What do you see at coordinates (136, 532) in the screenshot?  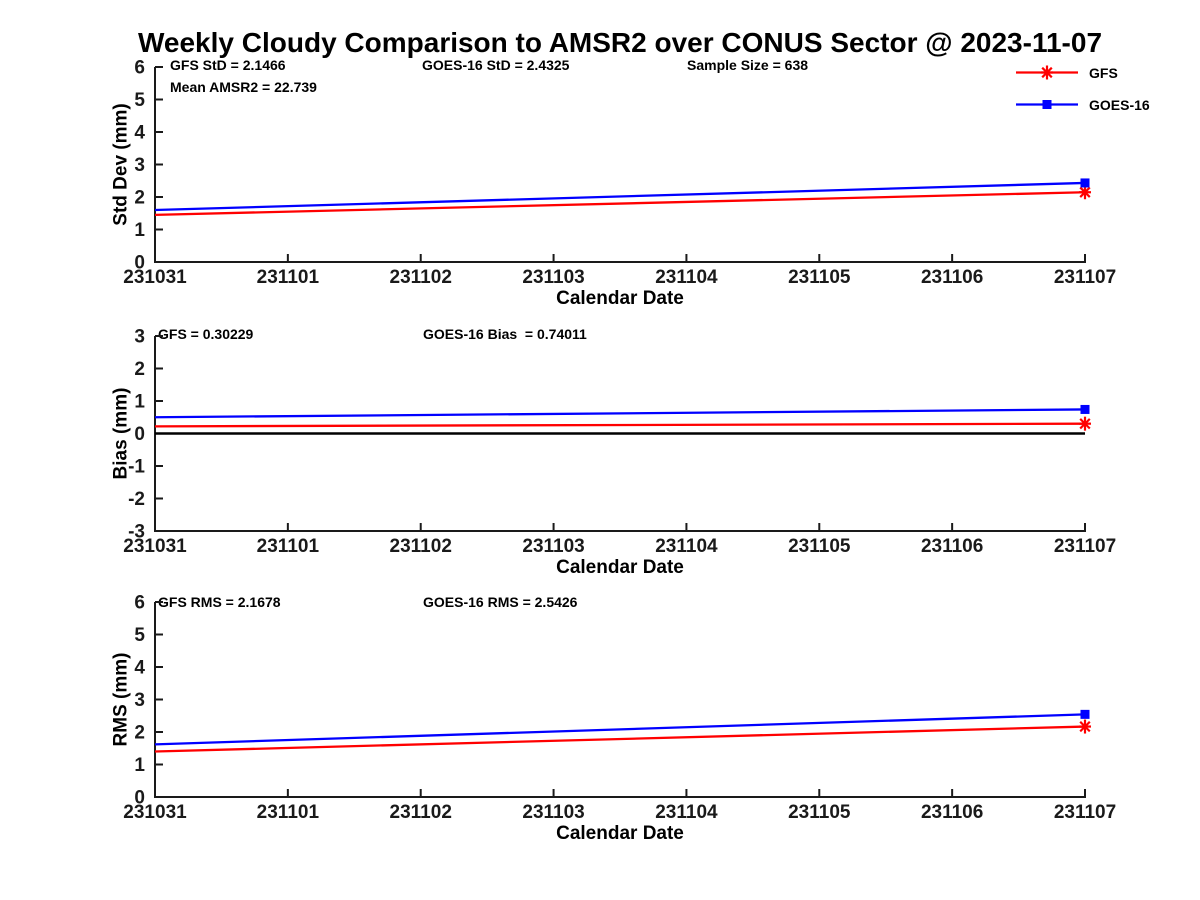 I see `y-tick-label: -3` at bounding box center [136, 532].